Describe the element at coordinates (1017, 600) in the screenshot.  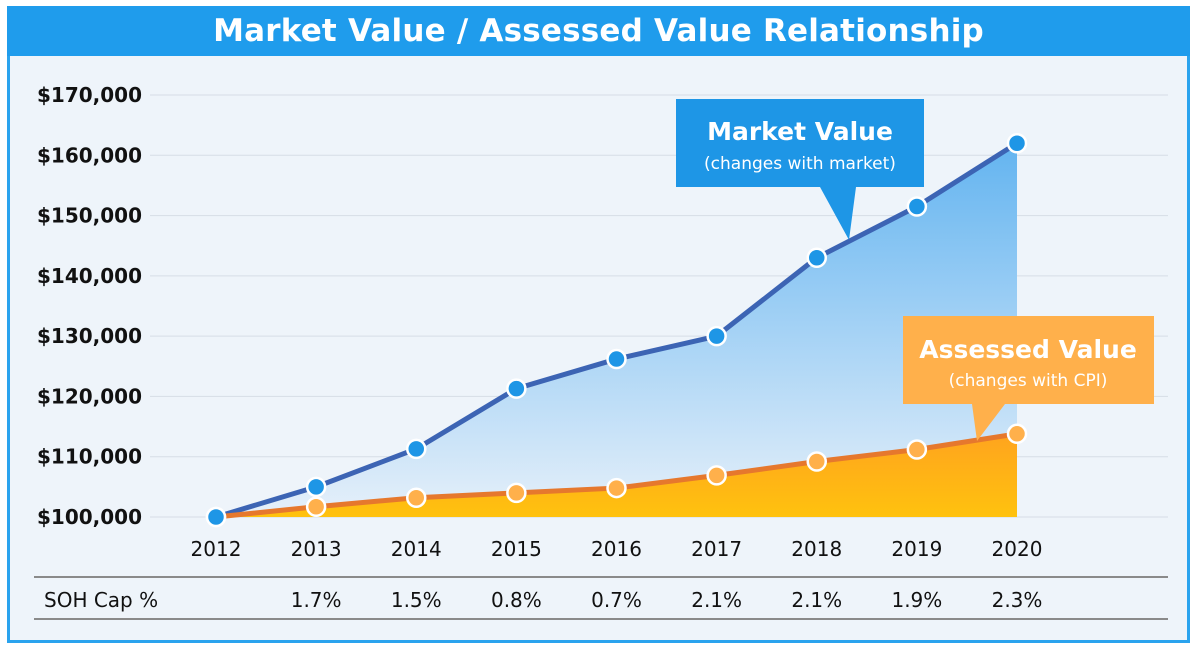
I see `soh-cap-value: 2.3%` at that location.